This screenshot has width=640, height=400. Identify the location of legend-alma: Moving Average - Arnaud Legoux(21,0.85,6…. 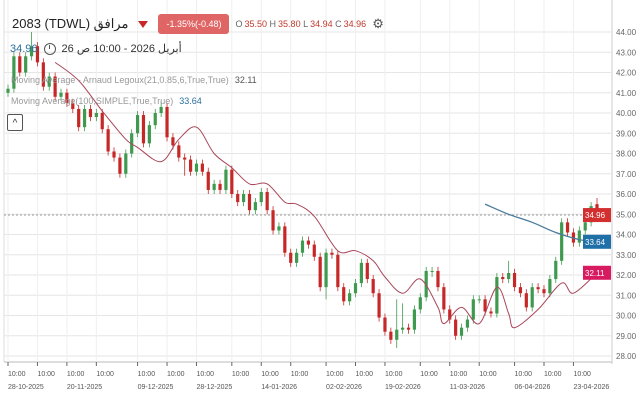
(134, 80).